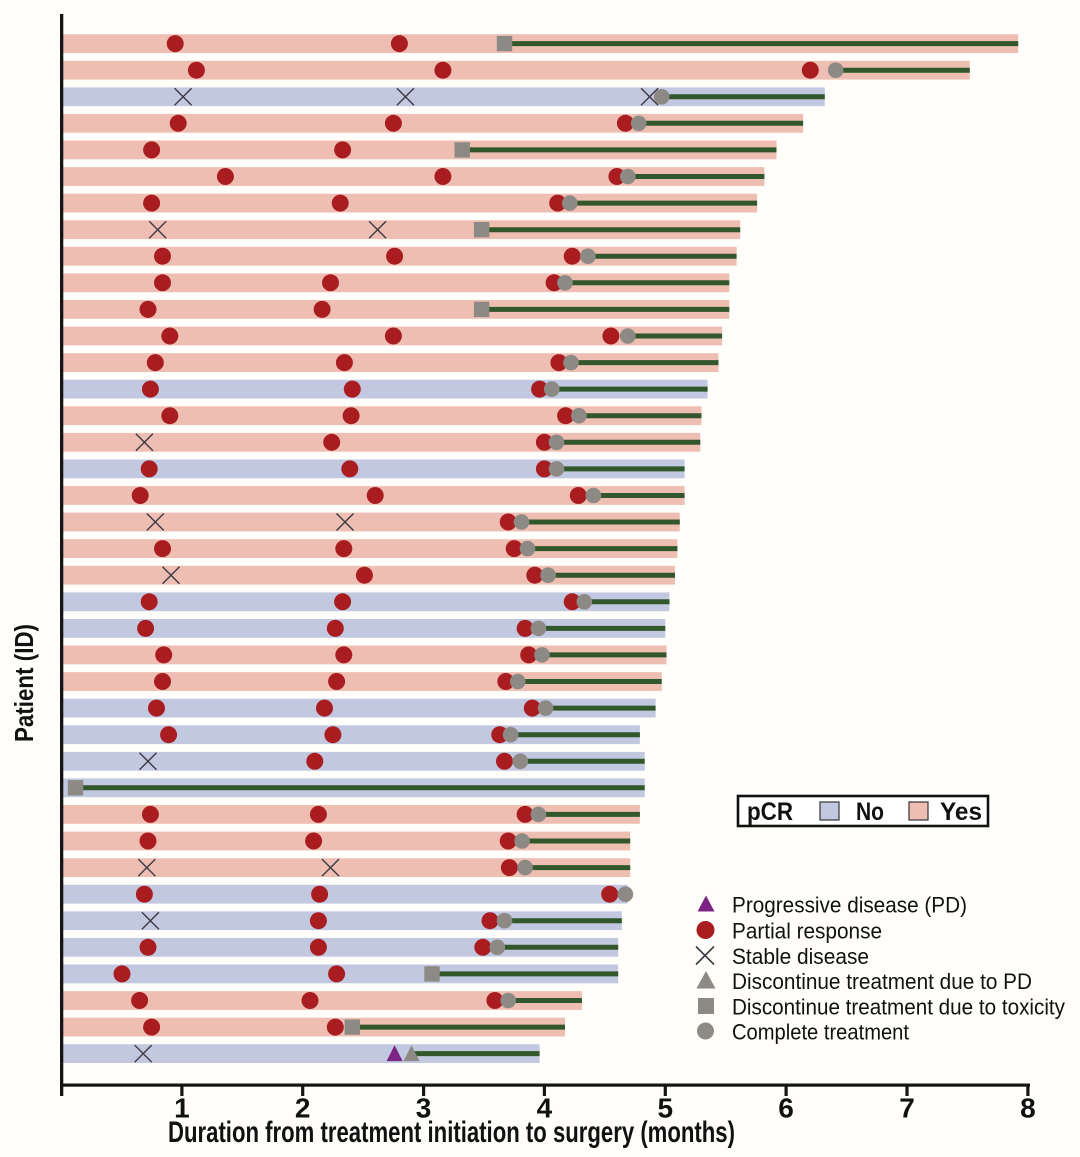 The image size is (1080, 1157). I want to click on svg-text: 5, so click(666, 1108).